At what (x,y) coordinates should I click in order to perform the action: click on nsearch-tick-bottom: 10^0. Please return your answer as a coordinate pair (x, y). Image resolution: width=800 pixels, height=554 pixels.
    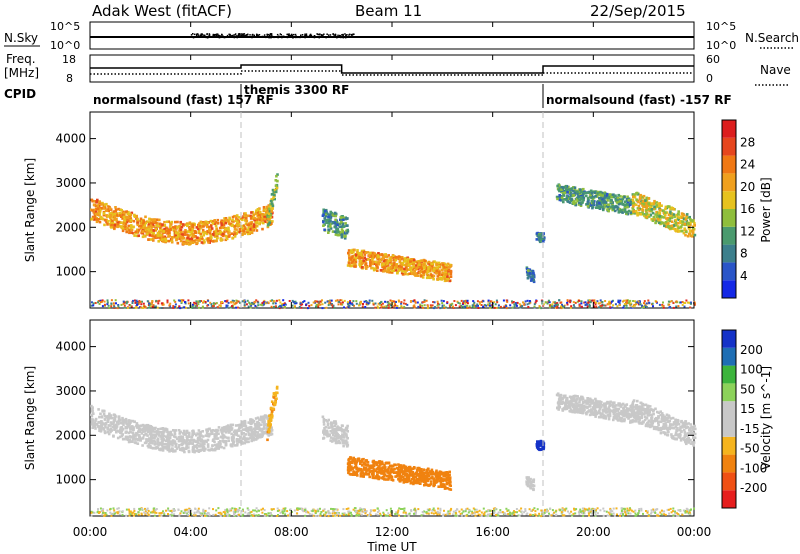
    Looking at the image, I should click on (721, 45).